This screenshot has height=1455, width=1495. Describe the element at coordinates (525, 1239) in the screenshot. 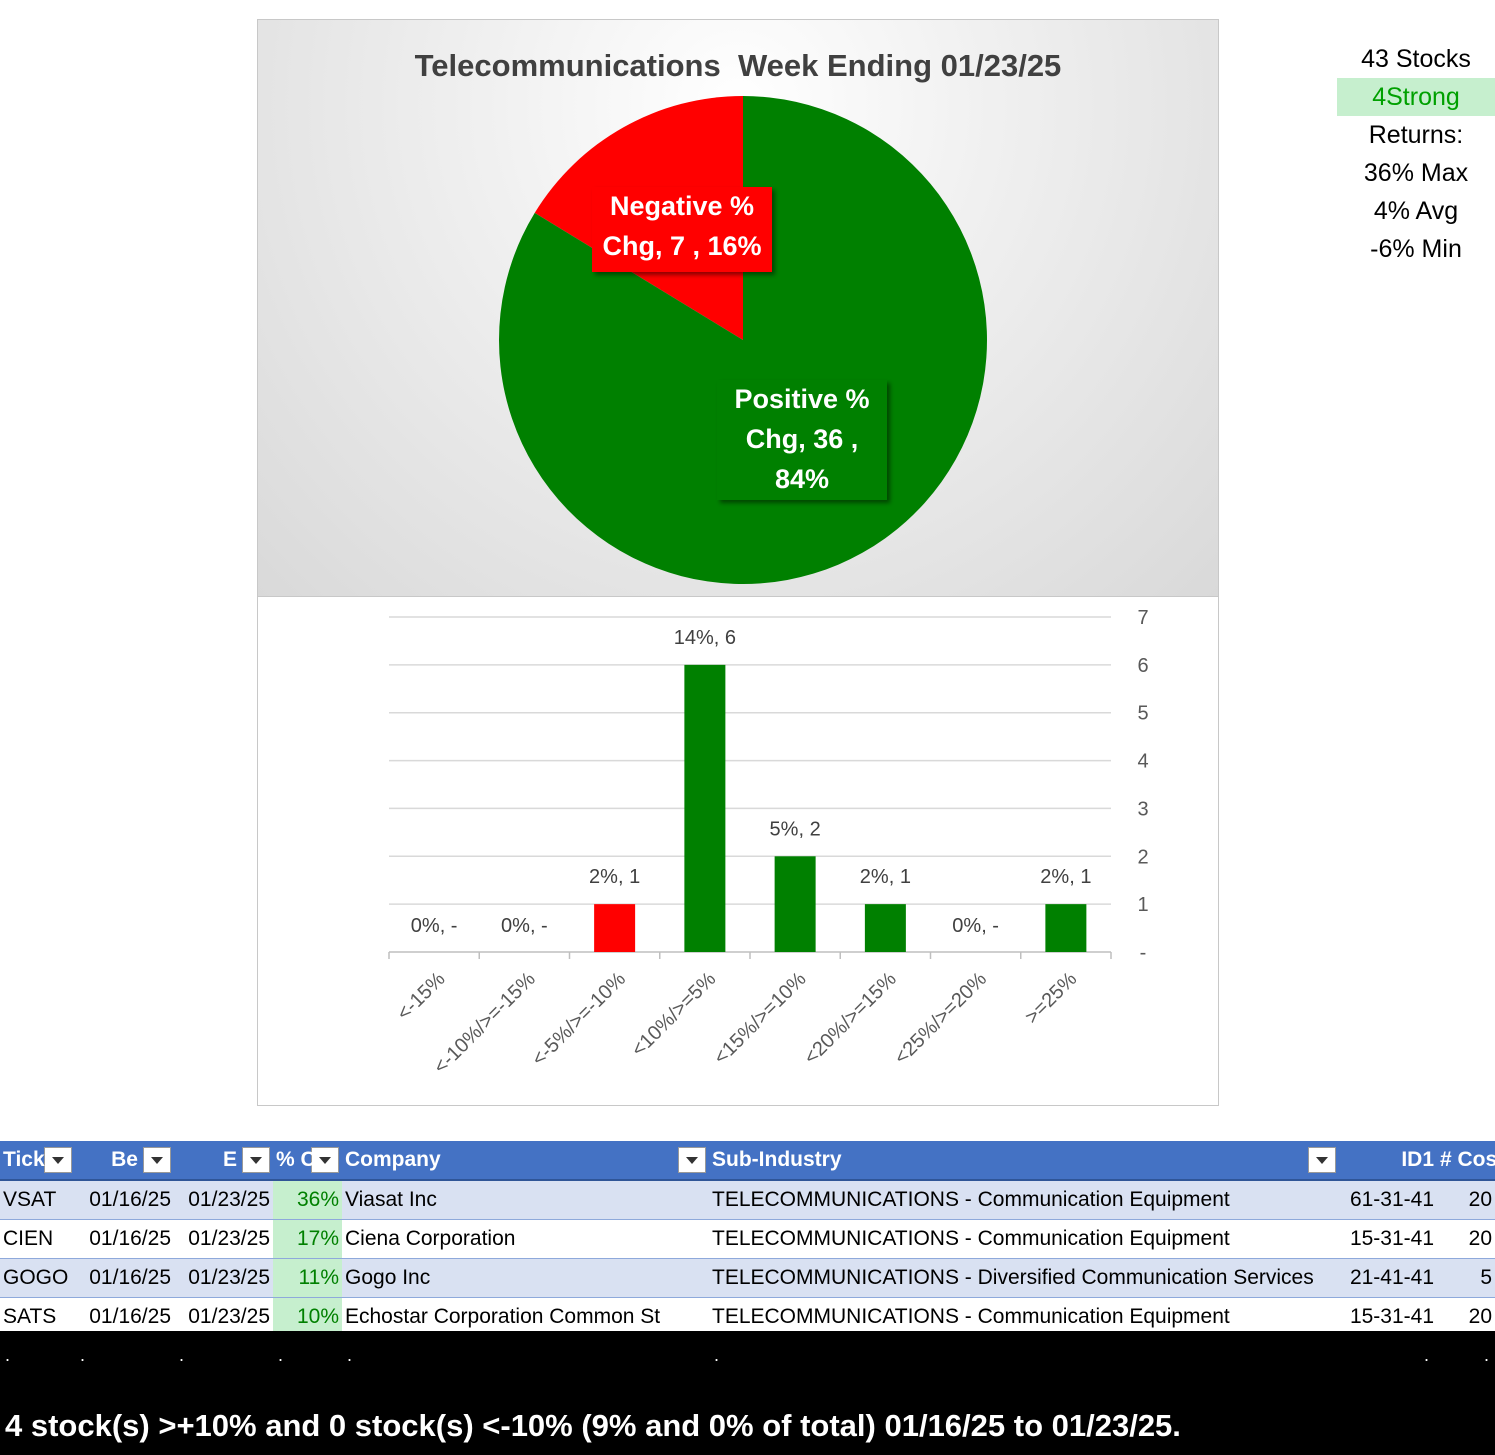

I see `cell-company: Ciena Corporation` at that location.